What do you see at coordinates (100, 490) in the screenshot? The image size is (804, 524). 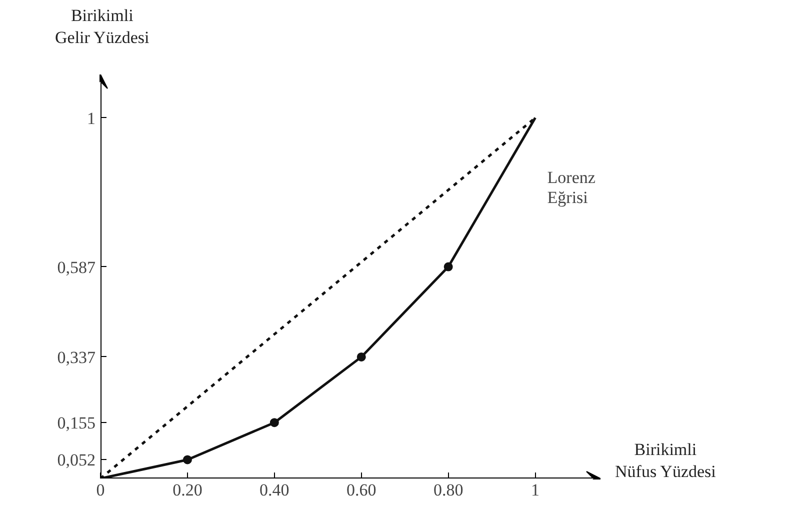 I see `x-tick-label: 0` at bounding box center [100, 490].